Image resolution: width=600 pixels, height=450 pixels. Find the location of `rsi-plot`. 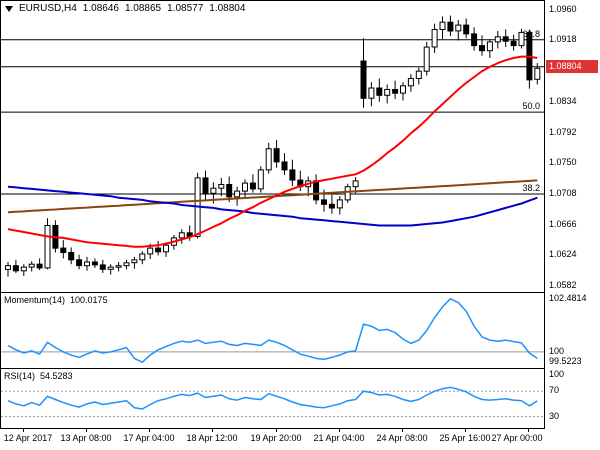

rsi-plot is located at coordinates (272, 398).